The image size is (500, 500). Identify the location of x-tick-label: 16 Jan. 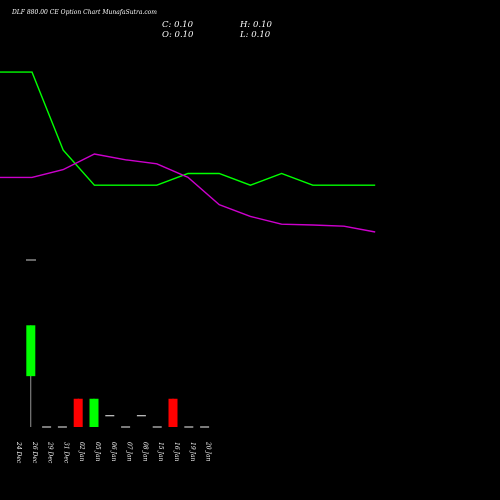
(176, 452).